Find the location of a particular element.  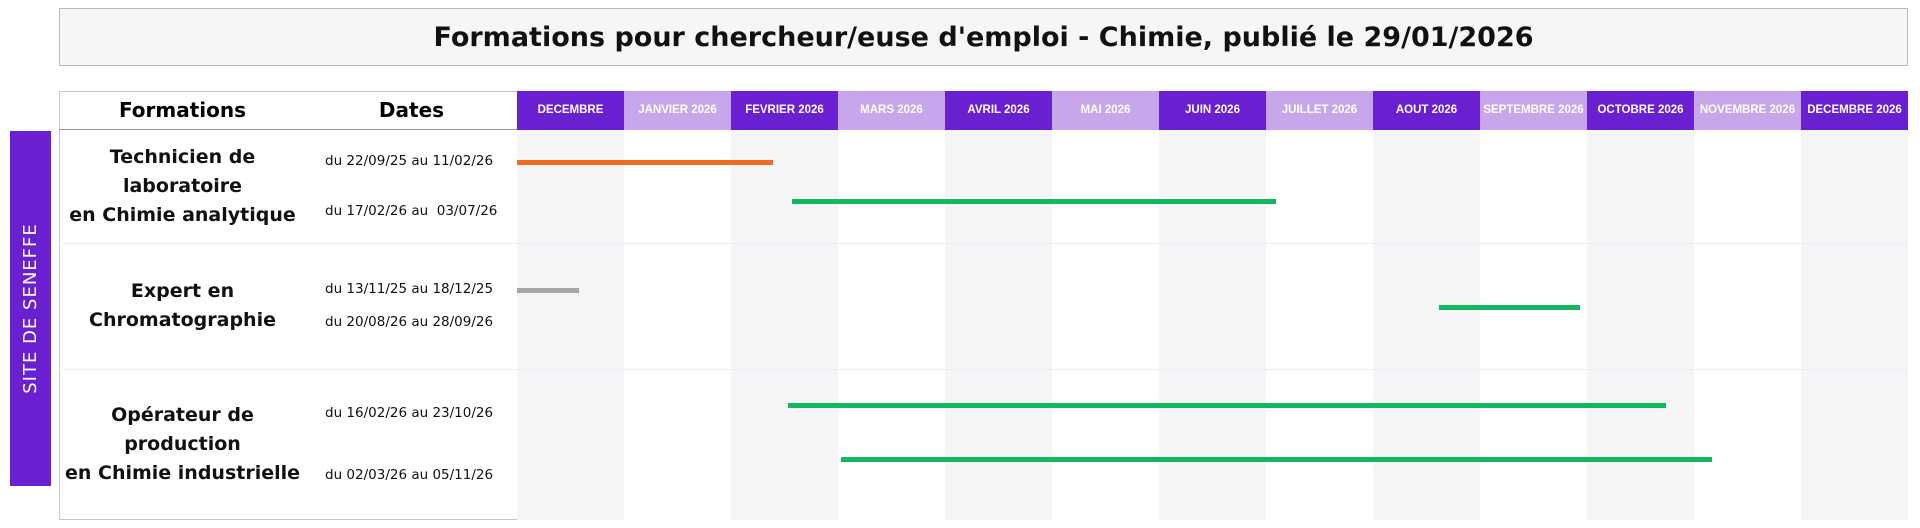

month-header: OCTOBRE 2026 is located at coordinates (1640, 110).